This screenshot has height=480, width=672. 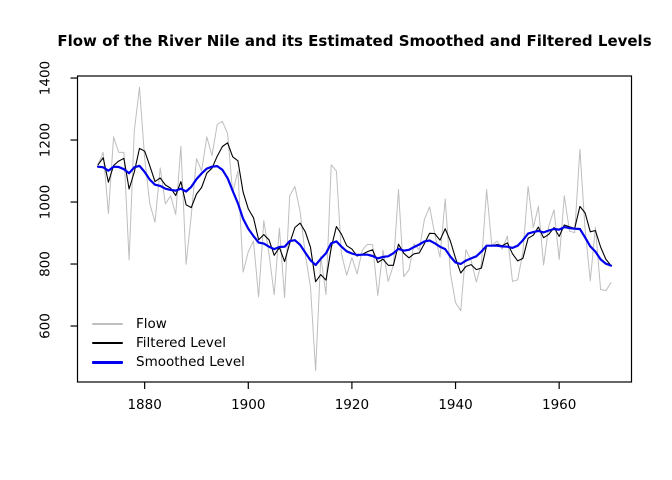 I want to click on legend-label-filtered: Filtered Level, so click(x=181, y=343).